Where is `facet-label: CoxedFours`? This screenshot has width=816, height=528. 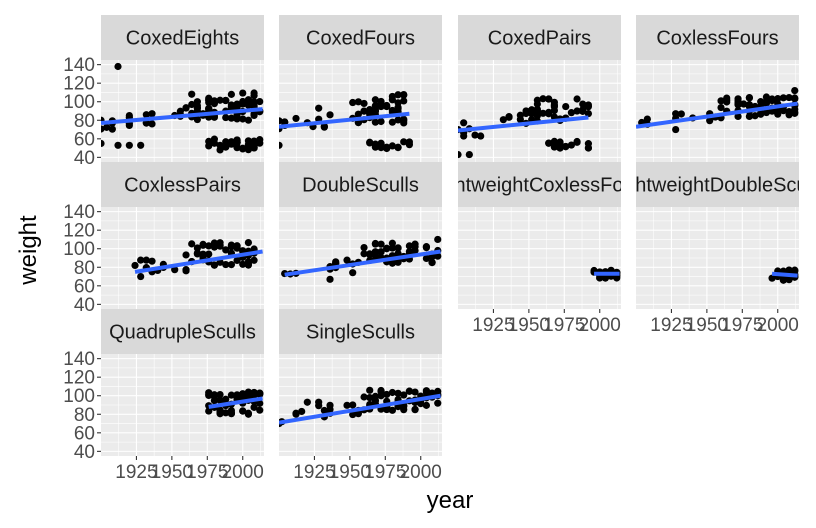 facet-label: CoxedFours is located at coordinates (360, 39).